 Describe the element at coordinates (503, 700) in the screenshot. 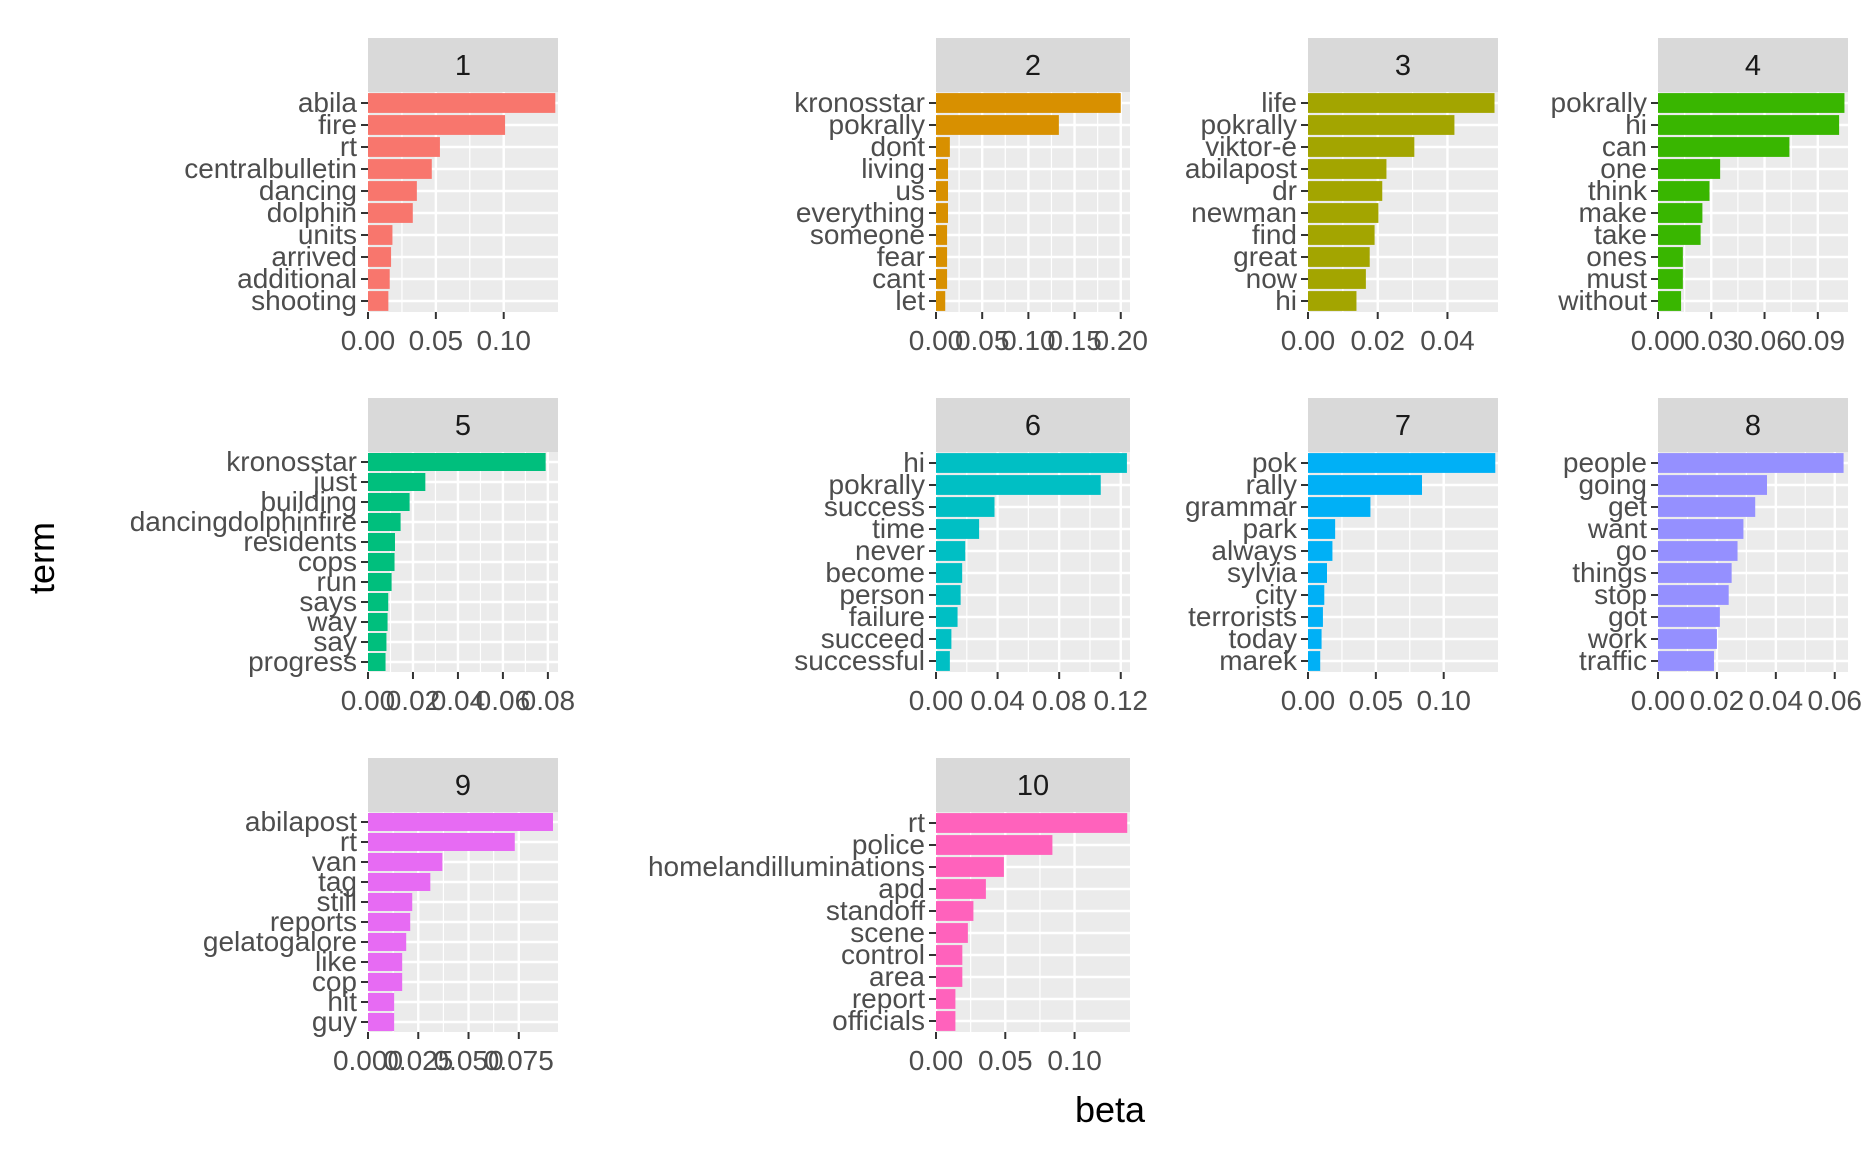

I see `x-tick-label: 0.06` at that location.